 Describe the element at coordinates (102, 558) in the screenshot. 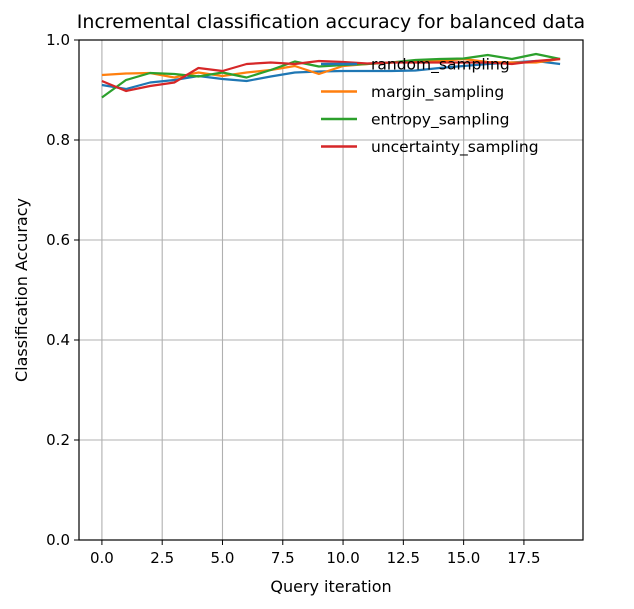

I see `x-tick-label: 0.0` at that location.